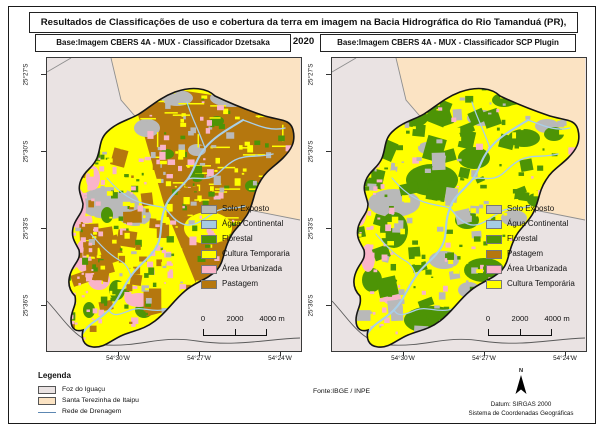 This screenshot has height=429, width=605. I want to click on legend-row: Cultura Temporaria, so click(256, 255).